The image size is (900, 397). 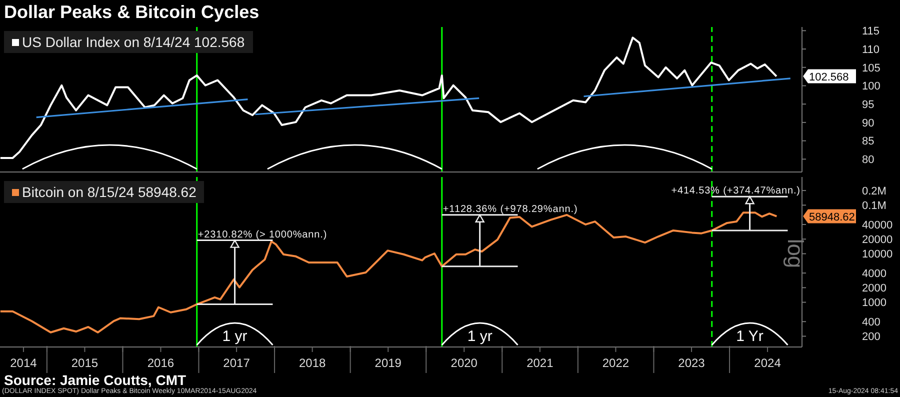 I want to click on y-tick-label: 400, so click(x=871, y=322).